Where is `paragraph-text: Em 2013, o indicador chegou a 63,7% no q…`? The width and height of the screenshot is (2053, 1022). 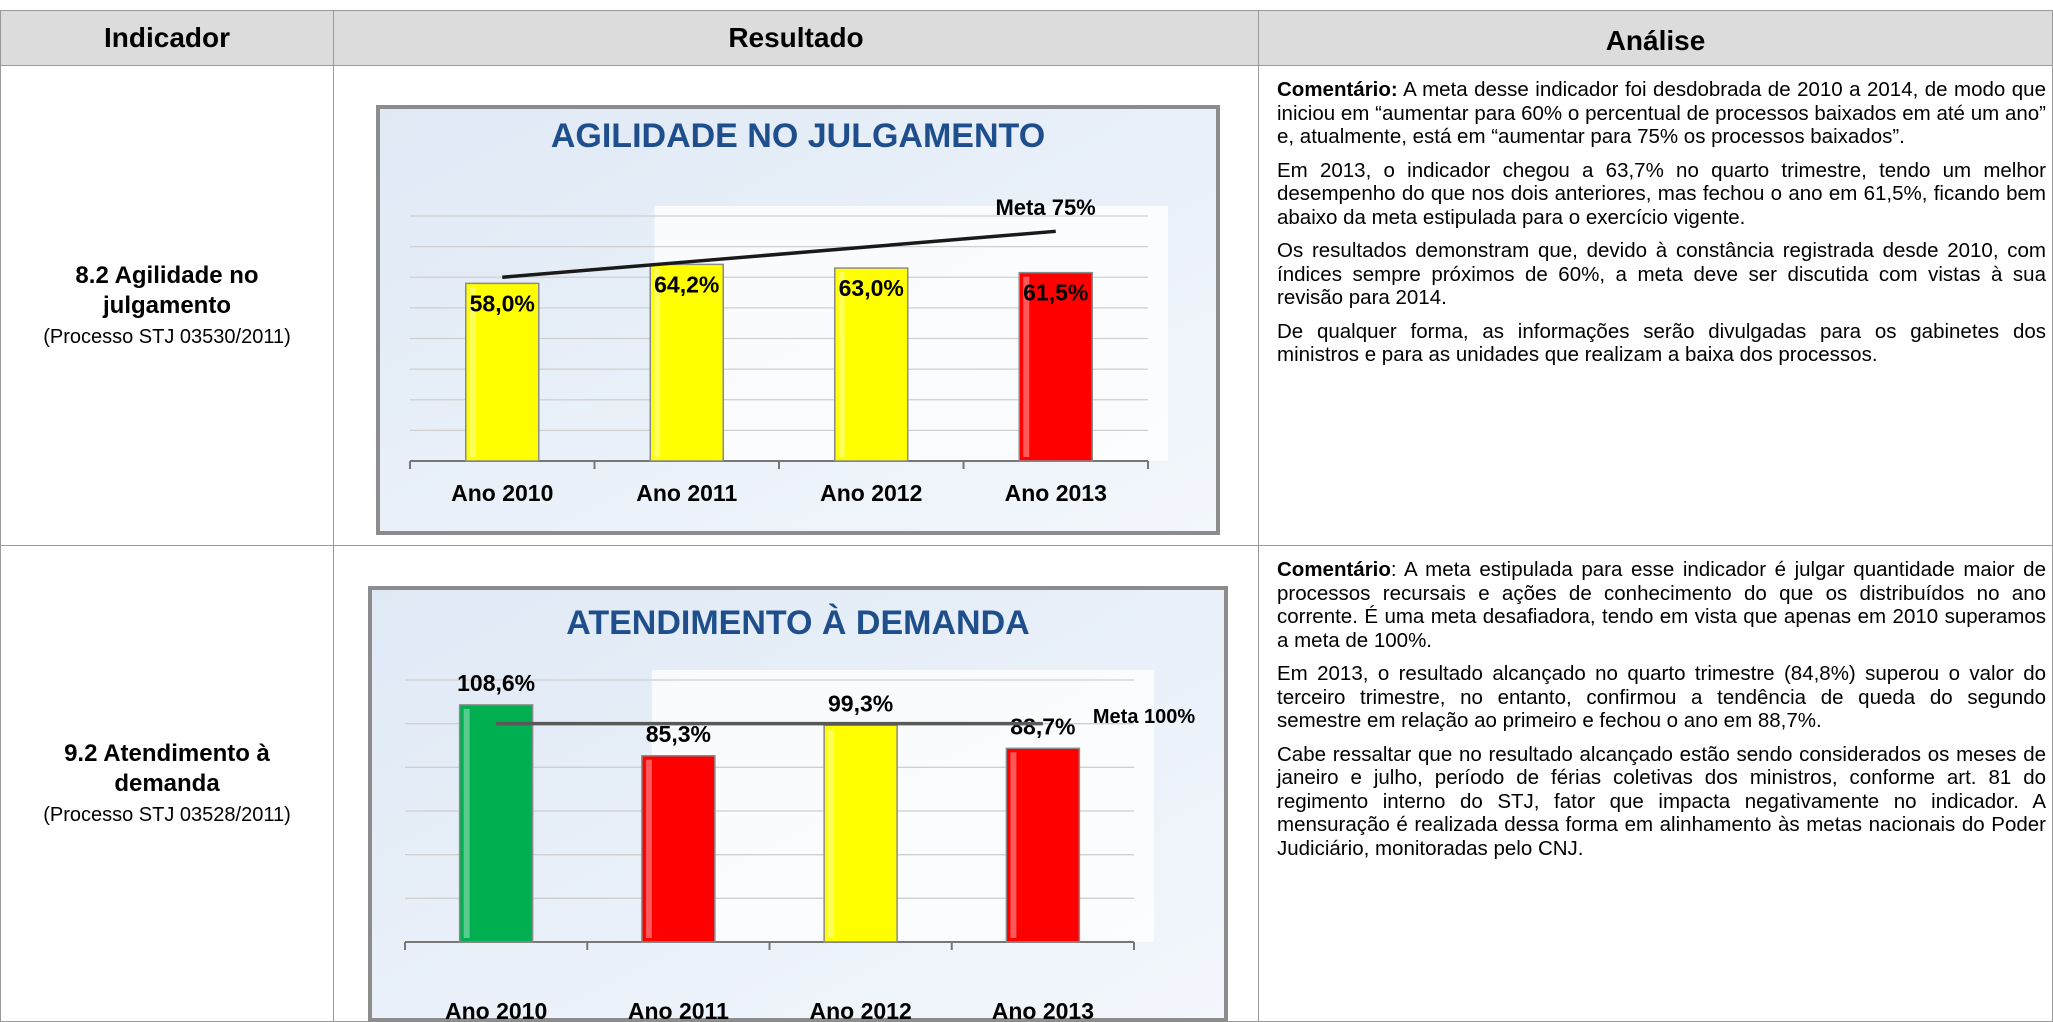 paragraph-text: Em 2013, o indicador chegou a 63,7% no q… is located at coordinates (1661, 193).